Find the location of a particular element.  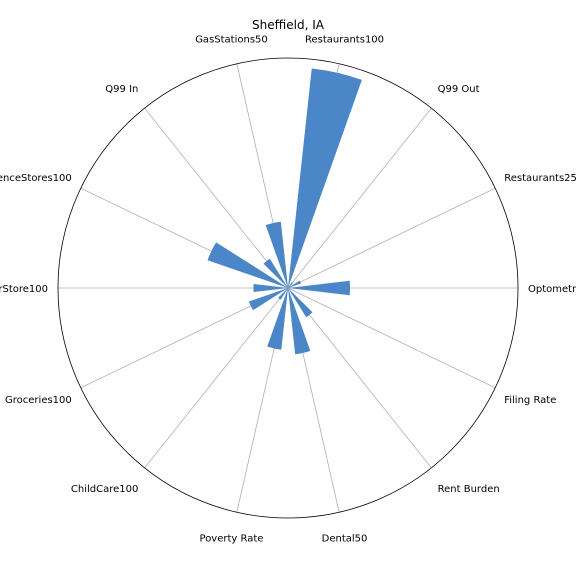

bar-q99-out is located at coordinates (290, 285).